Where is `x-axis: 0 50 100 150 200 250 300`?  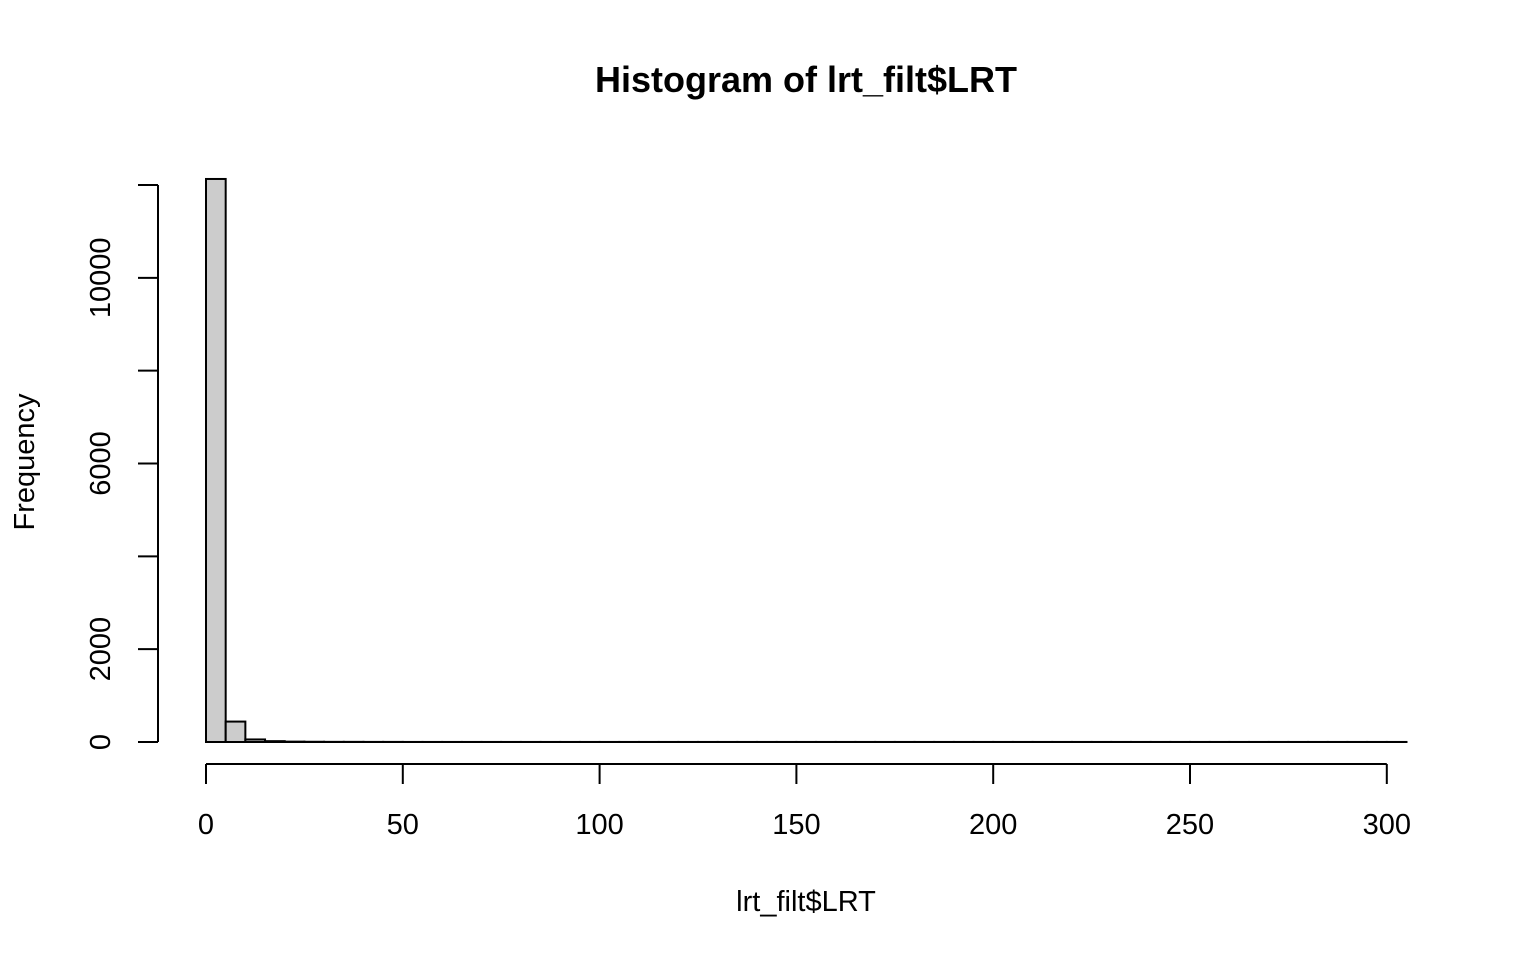
x-axis: 0 50 100 150 200 250 300 is located at coordinates (804, 802).